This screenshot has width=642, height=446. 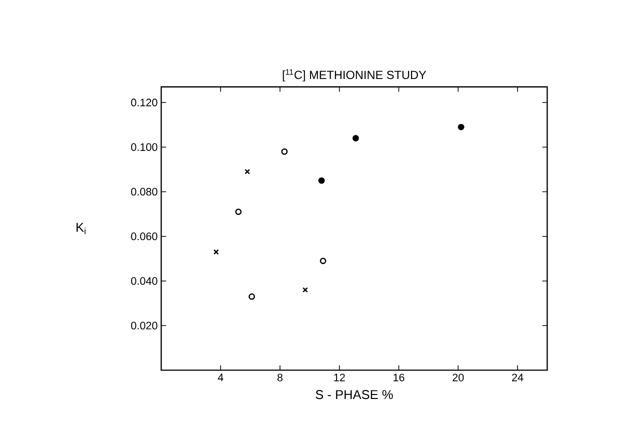 I want to click on y-tick-label: 0.060, so click(x=144, y=236).